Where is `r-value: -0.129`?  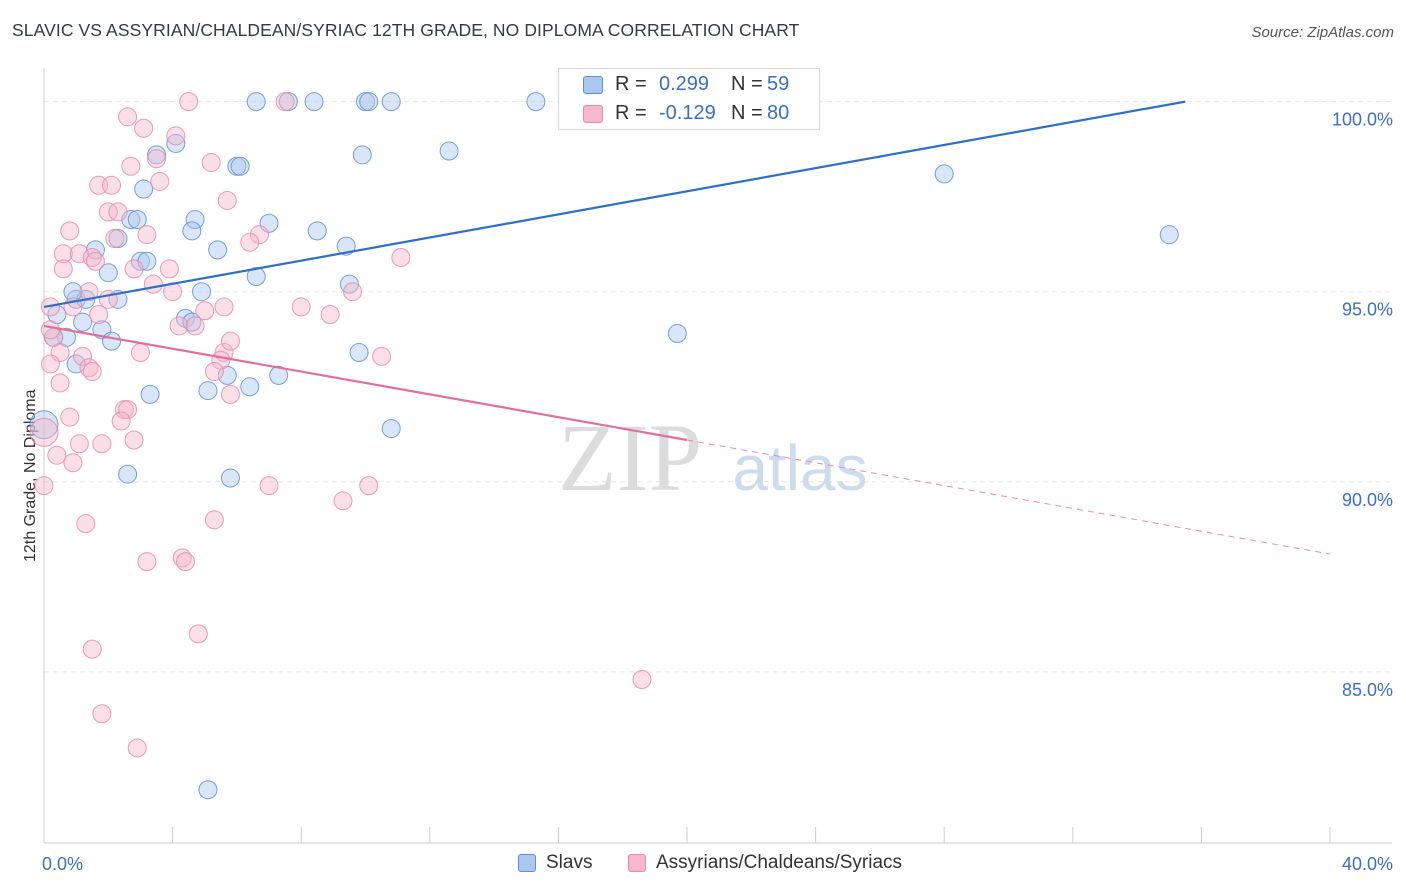
r-value: -0.129 is located at coordinates (687, 113).